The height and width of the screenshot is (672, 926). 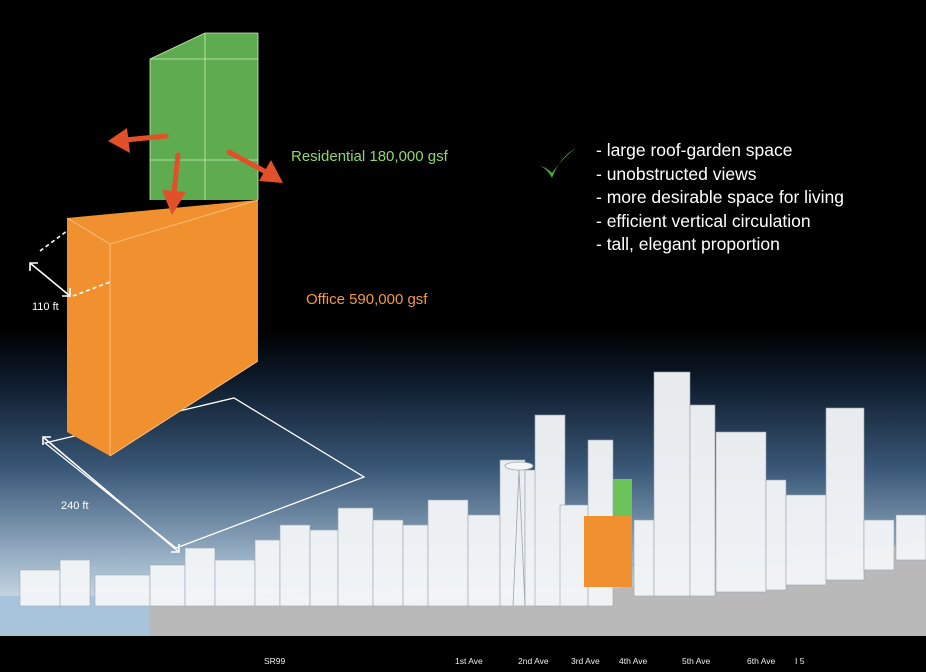 I want to click on residential-label: Residential 180,000 gsf, so click(x=369, y=156).